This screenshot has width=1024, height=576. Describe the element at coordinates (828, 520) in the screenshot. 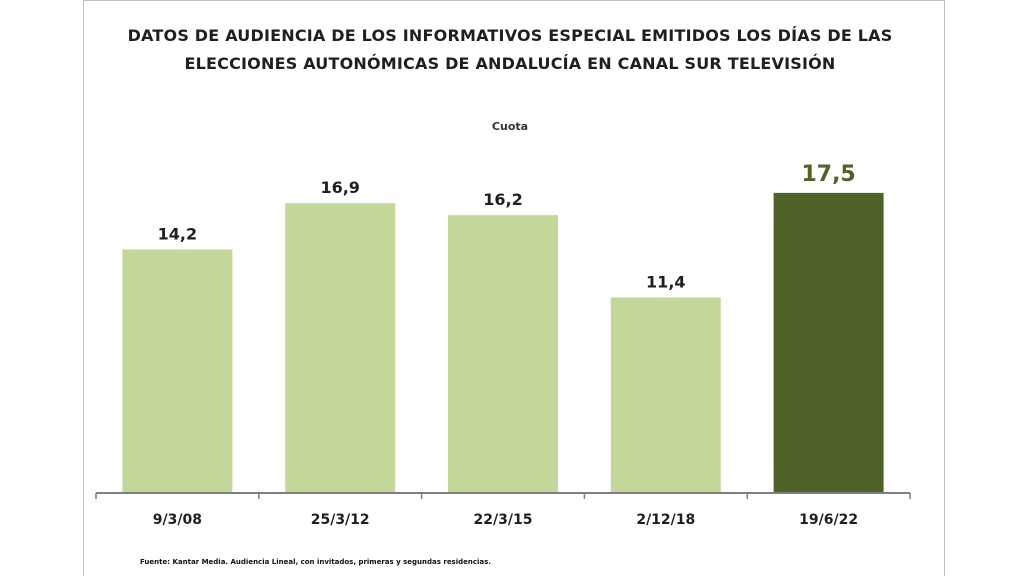

I see `x-tick-label: 19/6/22` at that location.